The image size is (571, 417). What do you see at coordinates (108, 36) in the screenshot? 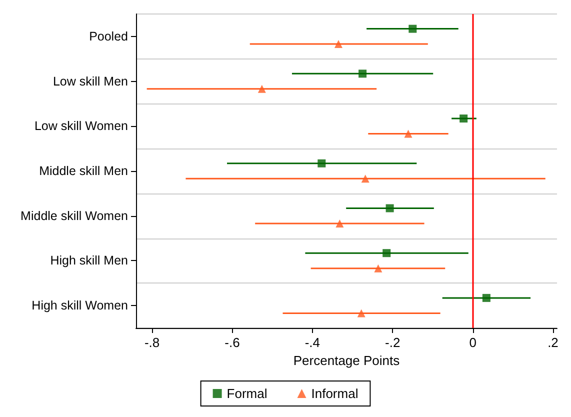
I see `y-tick-label: Pooled` at bounding box center [108, 36].